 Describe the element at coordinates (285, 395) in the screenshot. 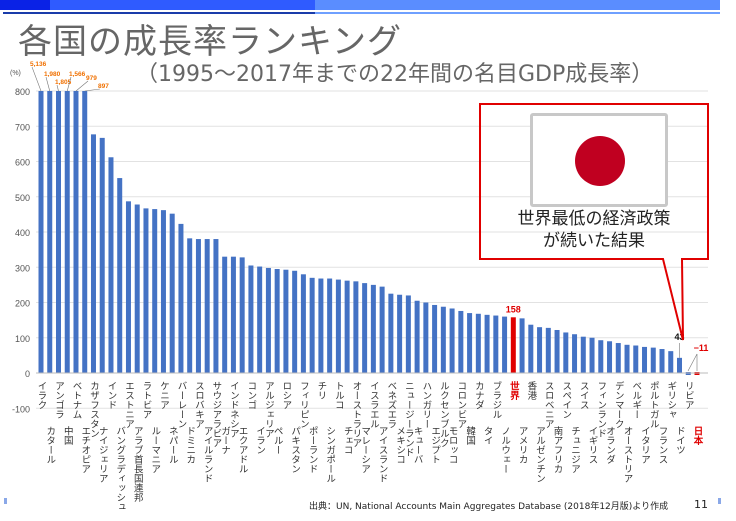

I see `x-tick-label: ロシア` at that location.